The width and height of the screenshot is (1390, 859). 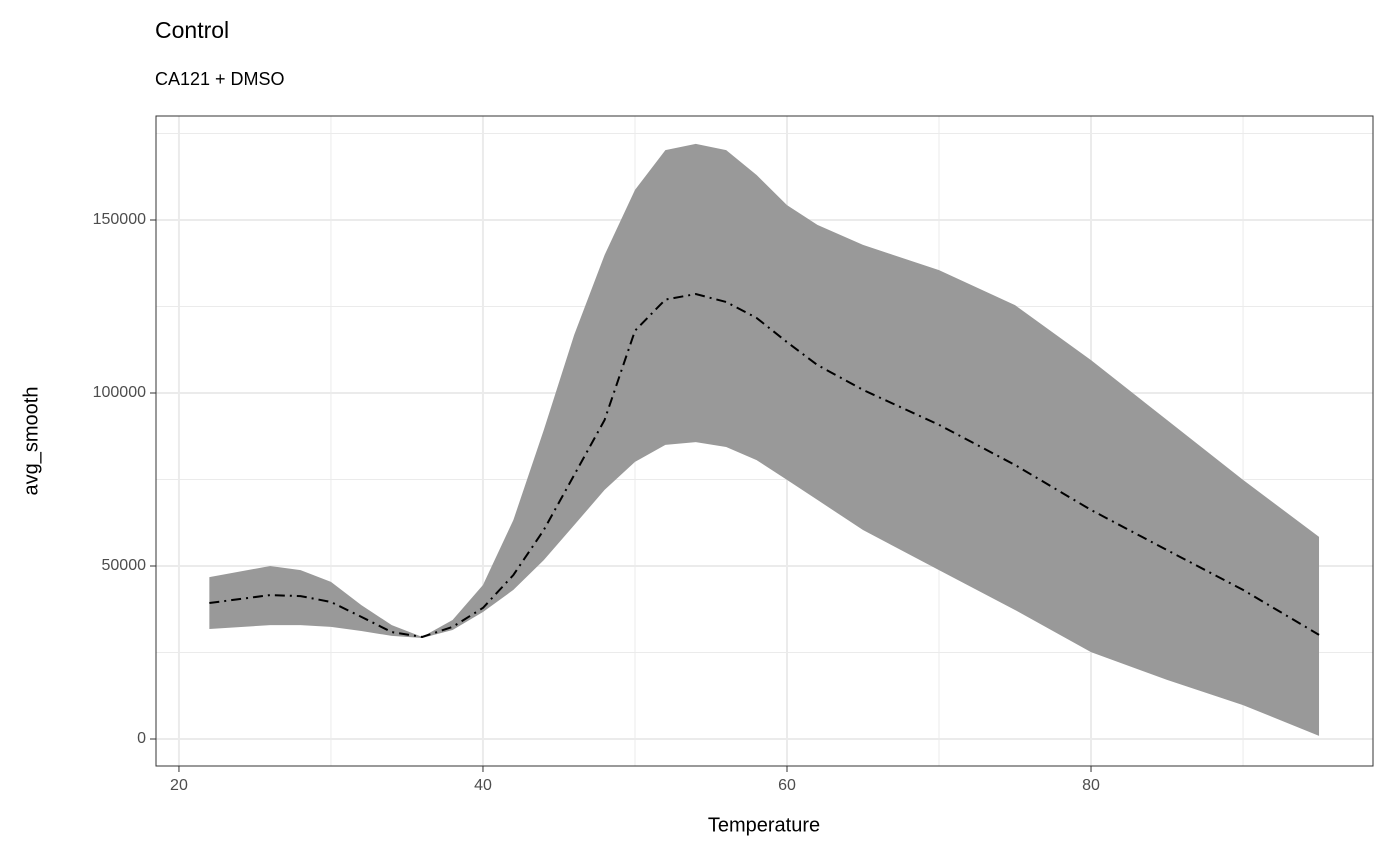 I want to click on y-tick-label: 150000, so click(x=119, y=219).